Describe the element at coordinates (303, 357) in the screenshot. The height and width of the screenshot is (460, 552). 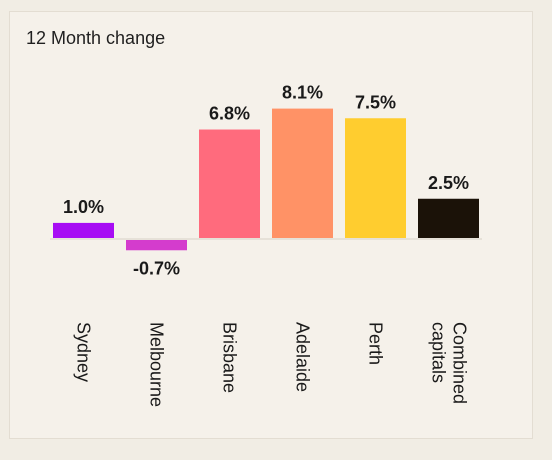
I see `category-label: Adelaide` at that location.